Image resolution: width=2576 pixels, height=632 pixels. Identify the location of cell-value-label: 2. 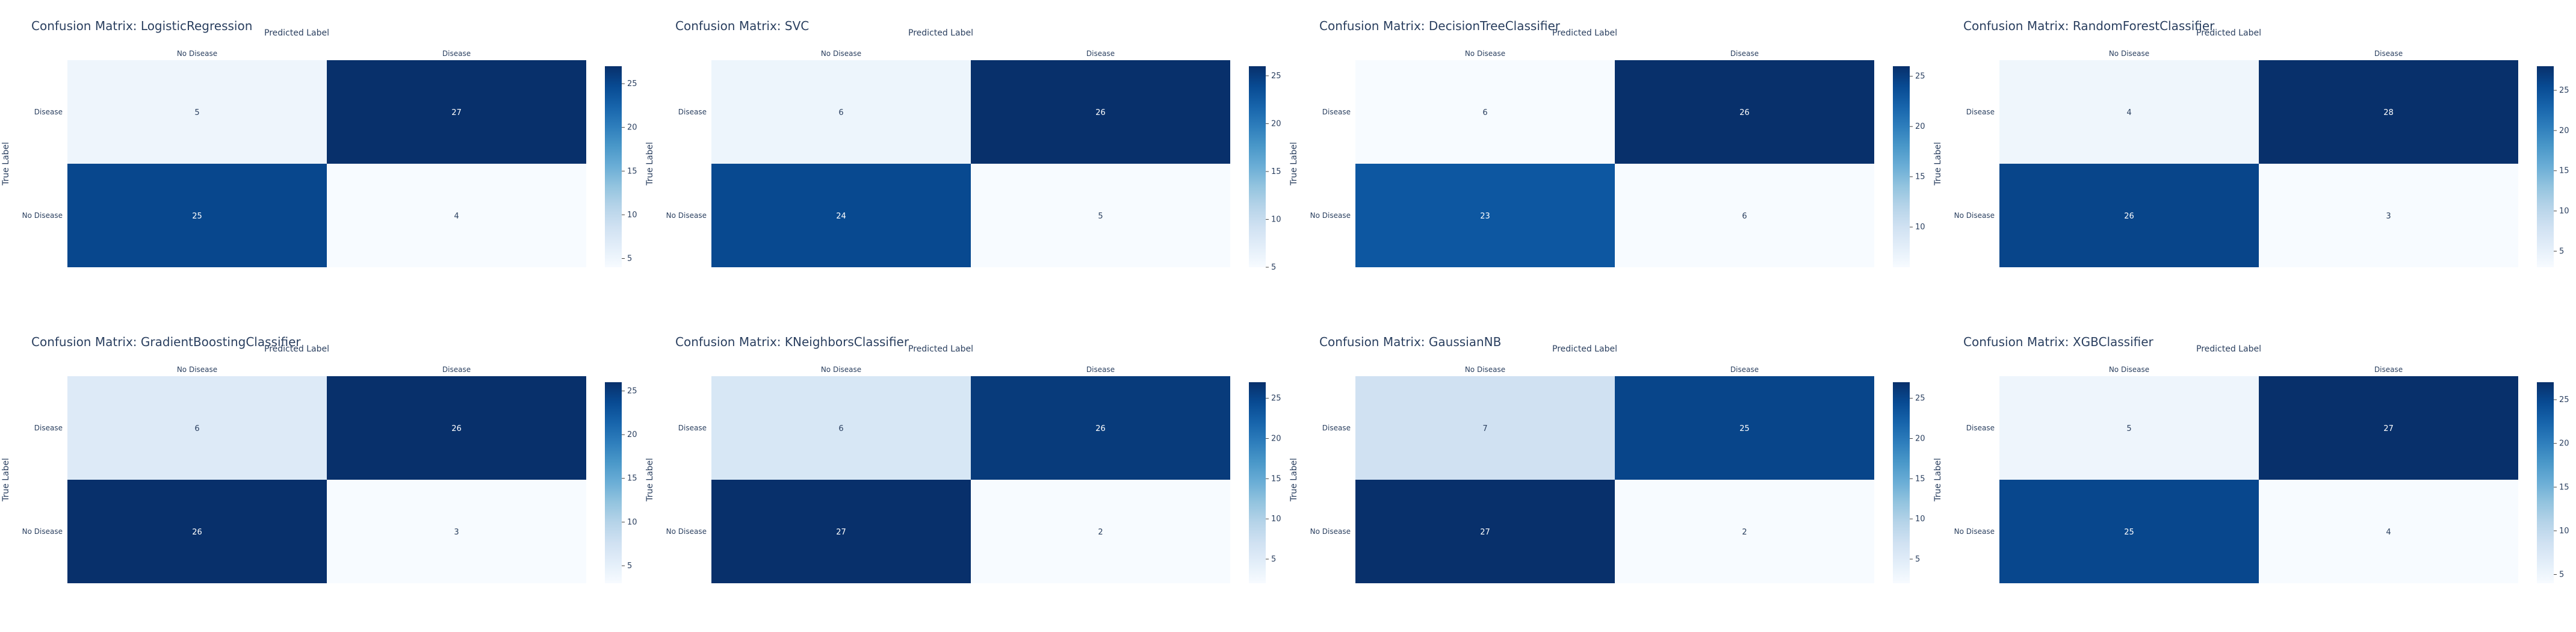
(1100, 532).